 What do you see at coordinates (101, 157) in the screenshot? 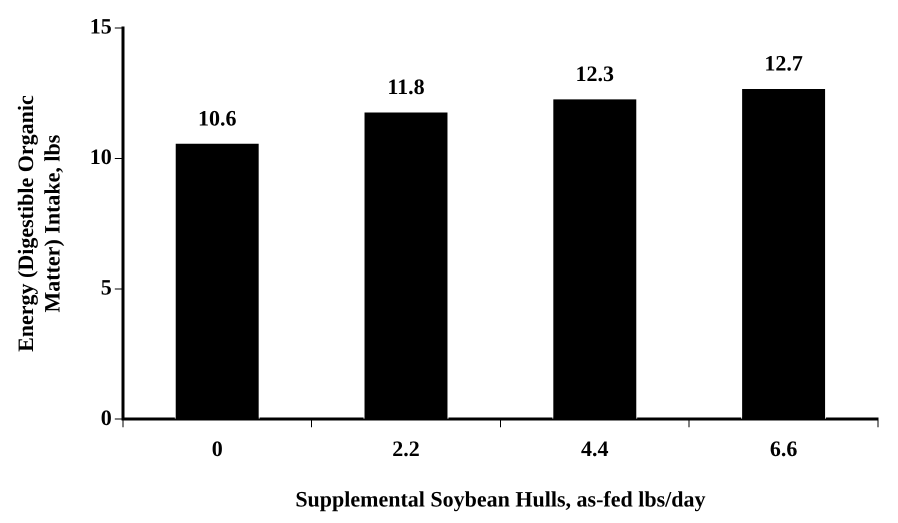
I see `y-tick-label: 10` at bounding box center [101, 157].